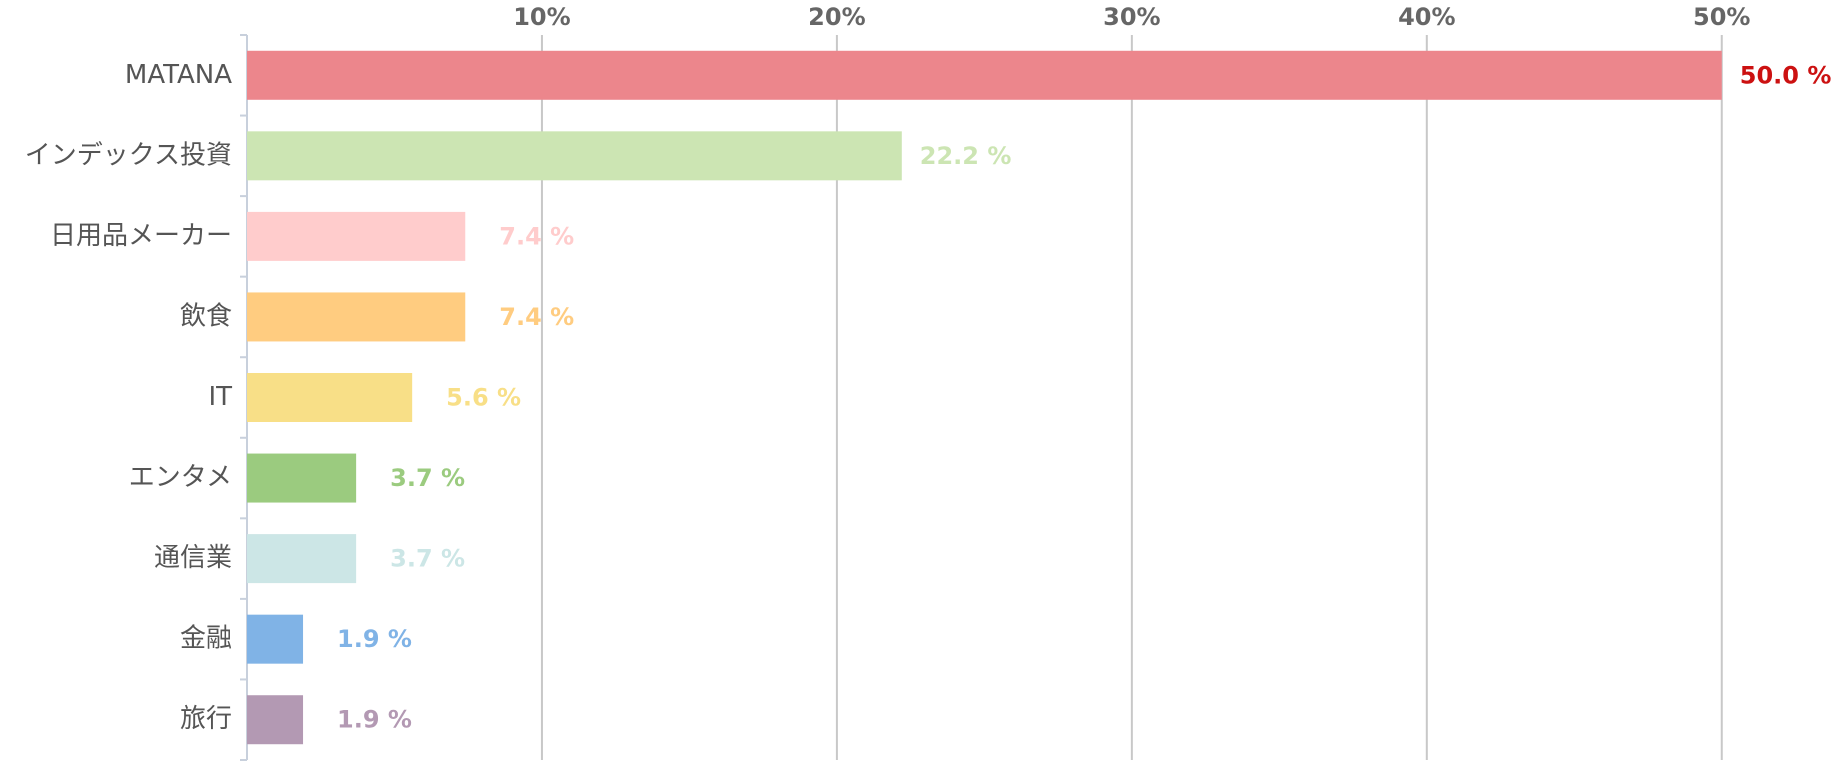 This screenshot has width=1837, height=782. Describe the element at coordinates (1131, 17) in the screenshot. I see `x-tick-label: 30%` at that location.